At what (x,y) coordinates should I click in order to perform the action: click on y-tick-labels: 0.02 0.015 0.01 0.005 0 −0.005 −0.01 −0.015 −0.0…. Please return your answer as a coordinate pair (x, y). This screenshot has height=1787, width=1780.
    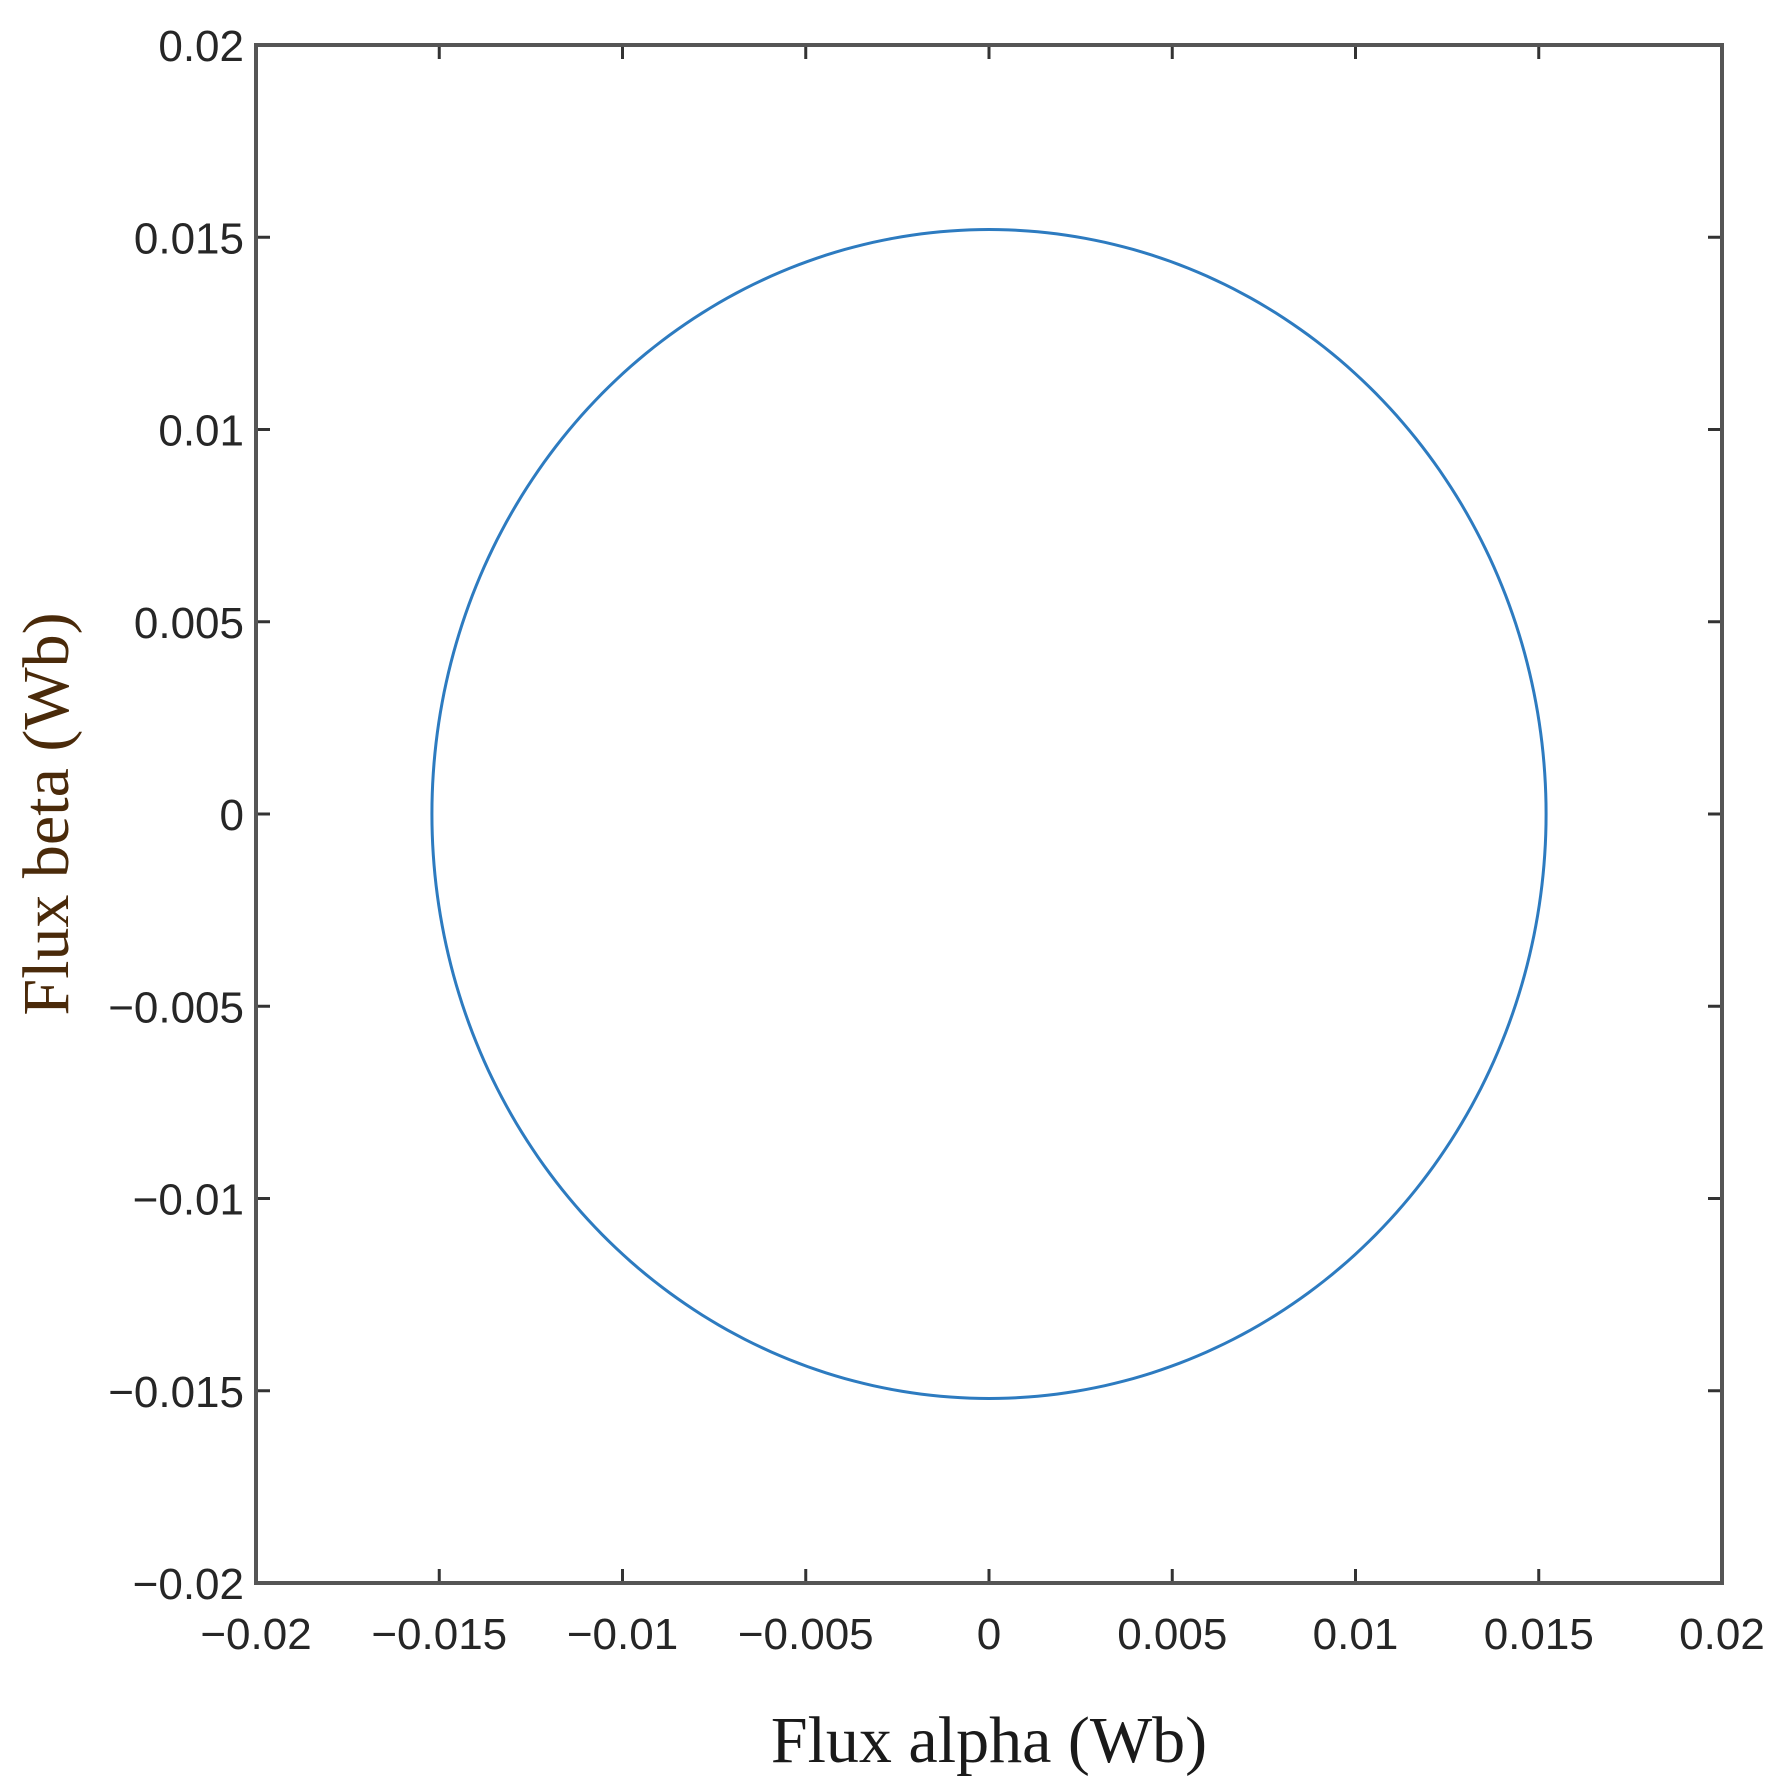
    Looking at the image, I should click on (176, 815).